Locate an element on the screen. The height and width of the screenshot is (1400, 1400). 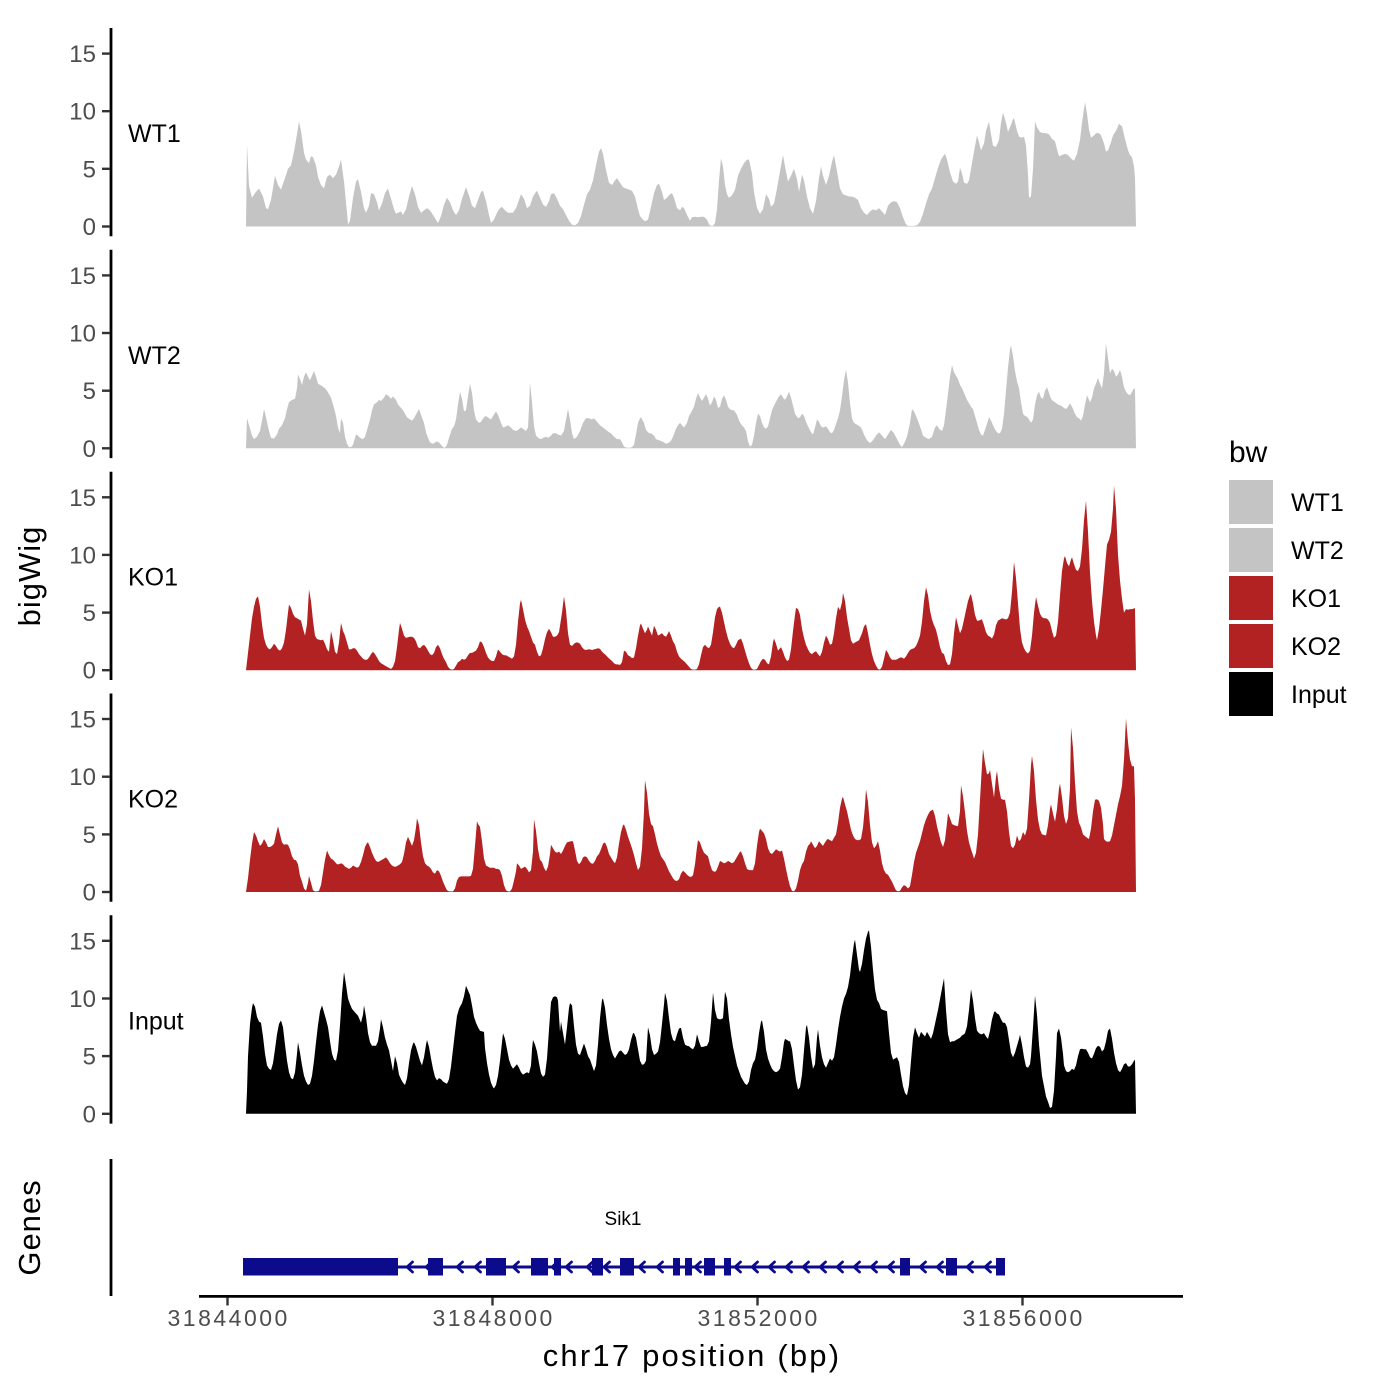
svg-text: 31852000 is located at coordinates (759, 1318).